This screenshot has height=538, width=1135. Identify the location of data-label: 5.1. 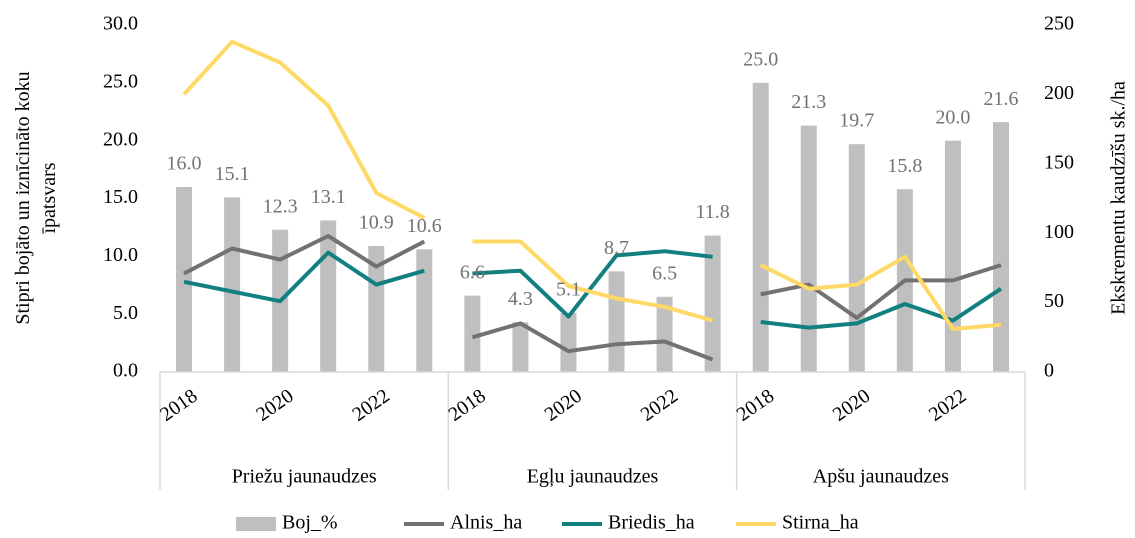
(568, 290).